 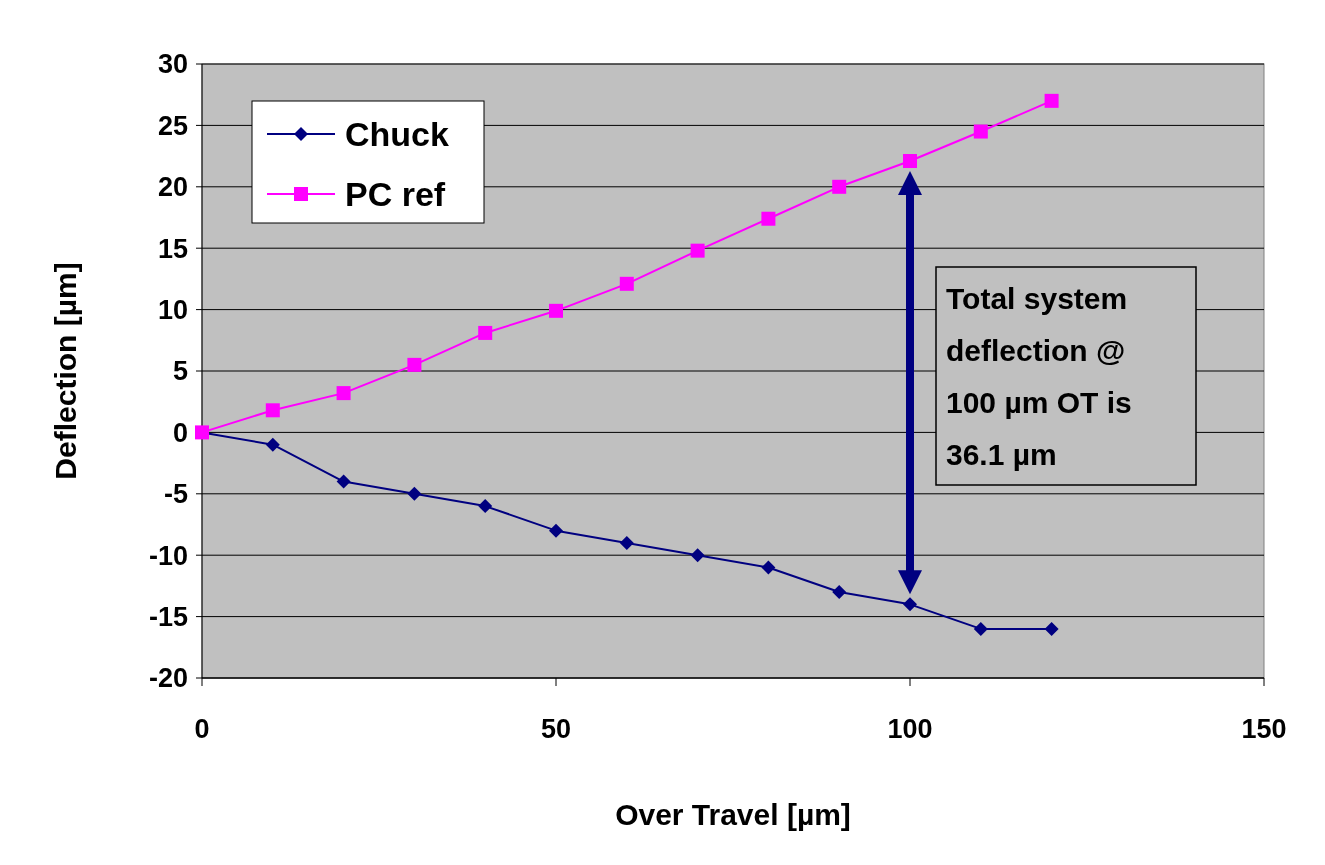 What do you see at coordinates (172, 310) in the screenshot?
I see `y-tick-label: 10` at bounding box center [172, 310].